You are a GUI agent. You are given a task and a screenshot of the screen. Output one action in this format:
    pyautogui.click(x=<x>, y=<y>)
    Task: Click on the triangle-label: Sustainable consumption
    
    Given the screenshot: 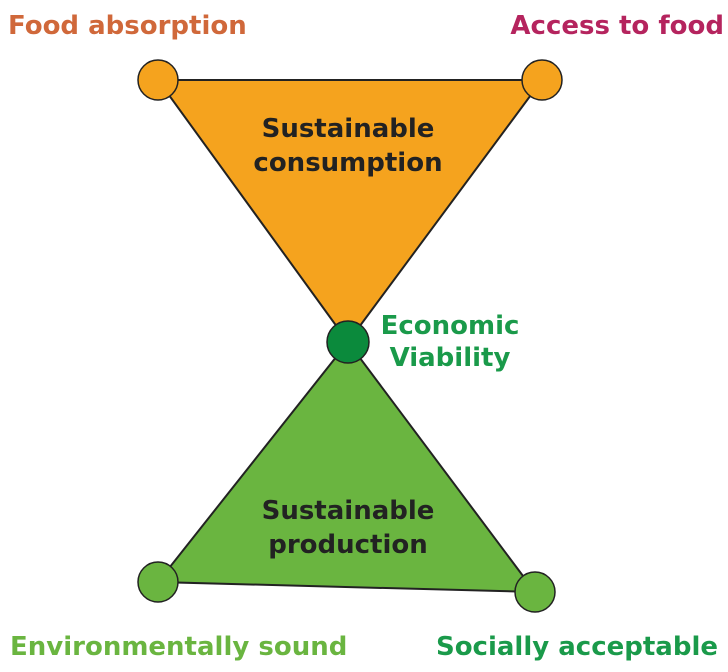 What is the action you would take?
    pyautogui.click(x=348, y=146)
    